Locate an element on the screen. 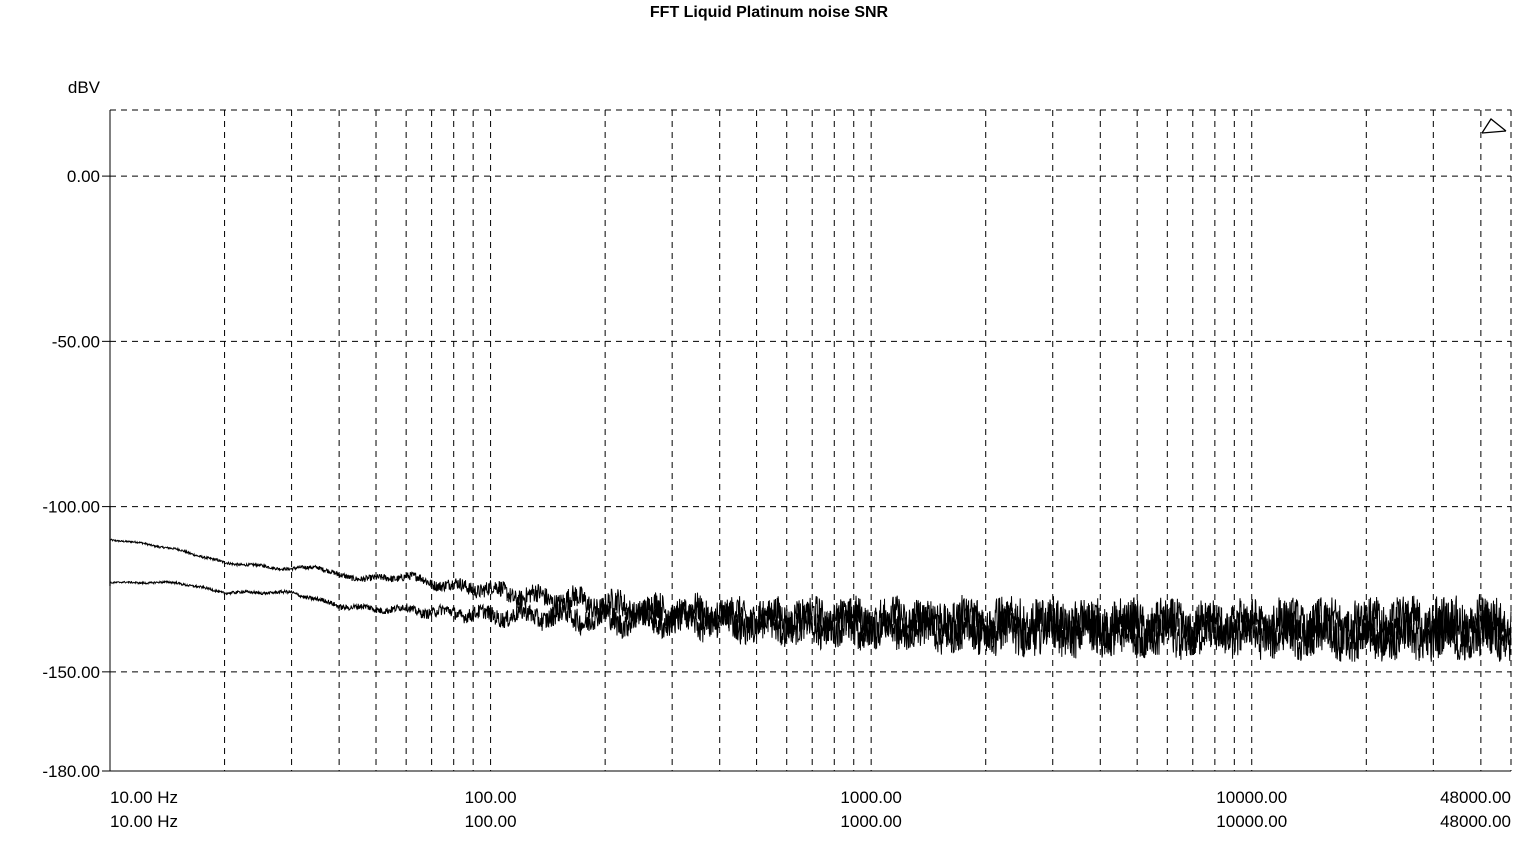  x-tick-label-secondary: 1000.00 is located at coordinates (870, 821).